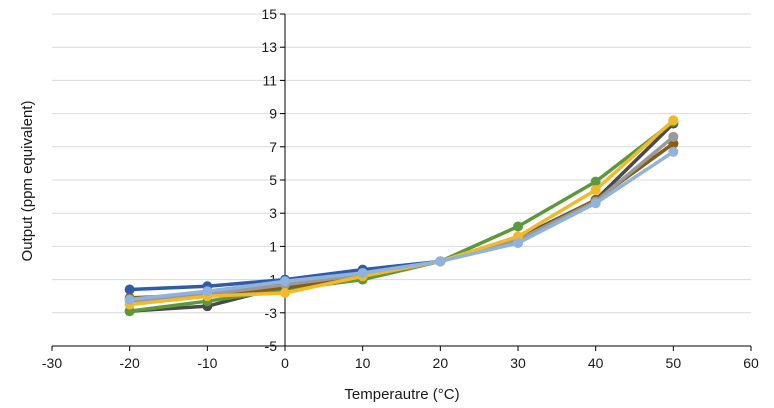  I want to click on x-tick-label: 50, so click(674, 363).